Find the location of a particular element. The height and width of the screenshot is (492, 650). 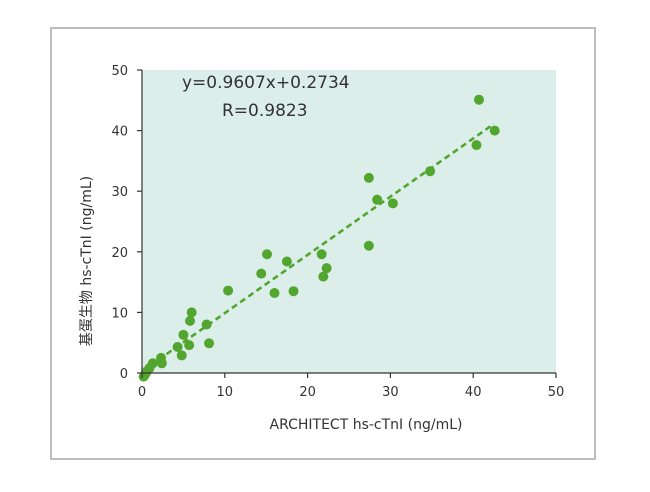

y-tick-label: 0 is located at coordinates (124, 374).